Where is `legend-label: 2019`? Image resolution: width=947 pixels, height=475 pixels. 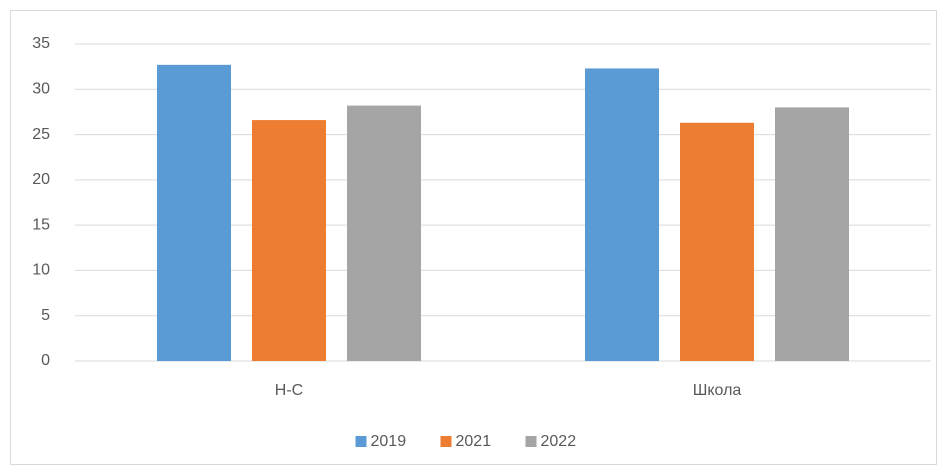
legend-label: 2019 is located at coordinates (389, 441).